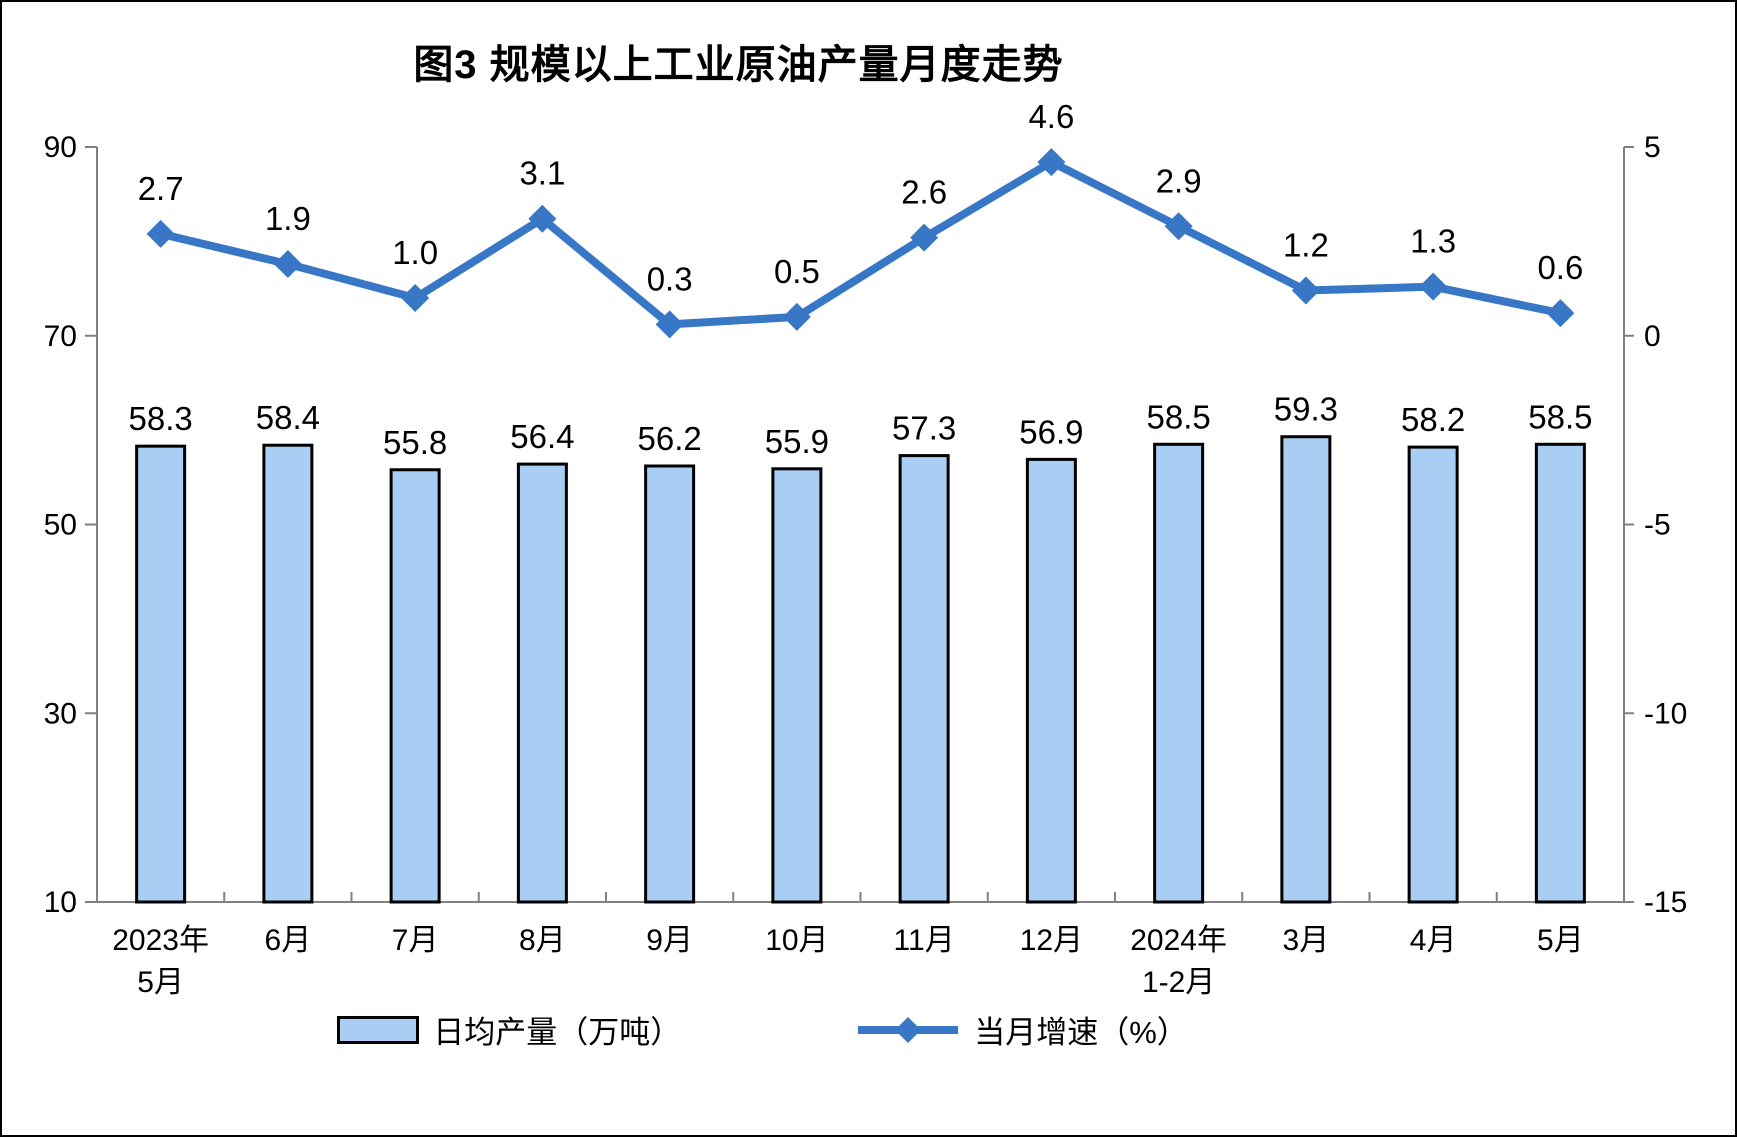 The image size is (1737, 1137). What do you see at coordinates (542, 436) in the screenshot?
I see `bar-value-label: 56.4` at bounding box center [542, 436].